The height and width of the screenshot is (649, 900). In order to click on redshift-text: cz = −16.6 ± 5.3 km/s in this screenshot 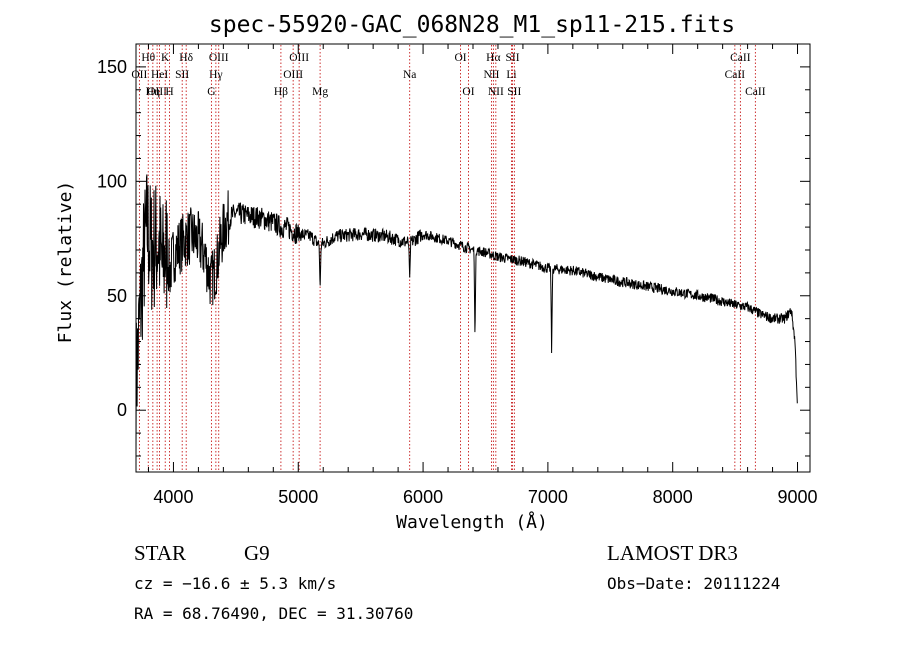, I will do `click(235, 583)`.